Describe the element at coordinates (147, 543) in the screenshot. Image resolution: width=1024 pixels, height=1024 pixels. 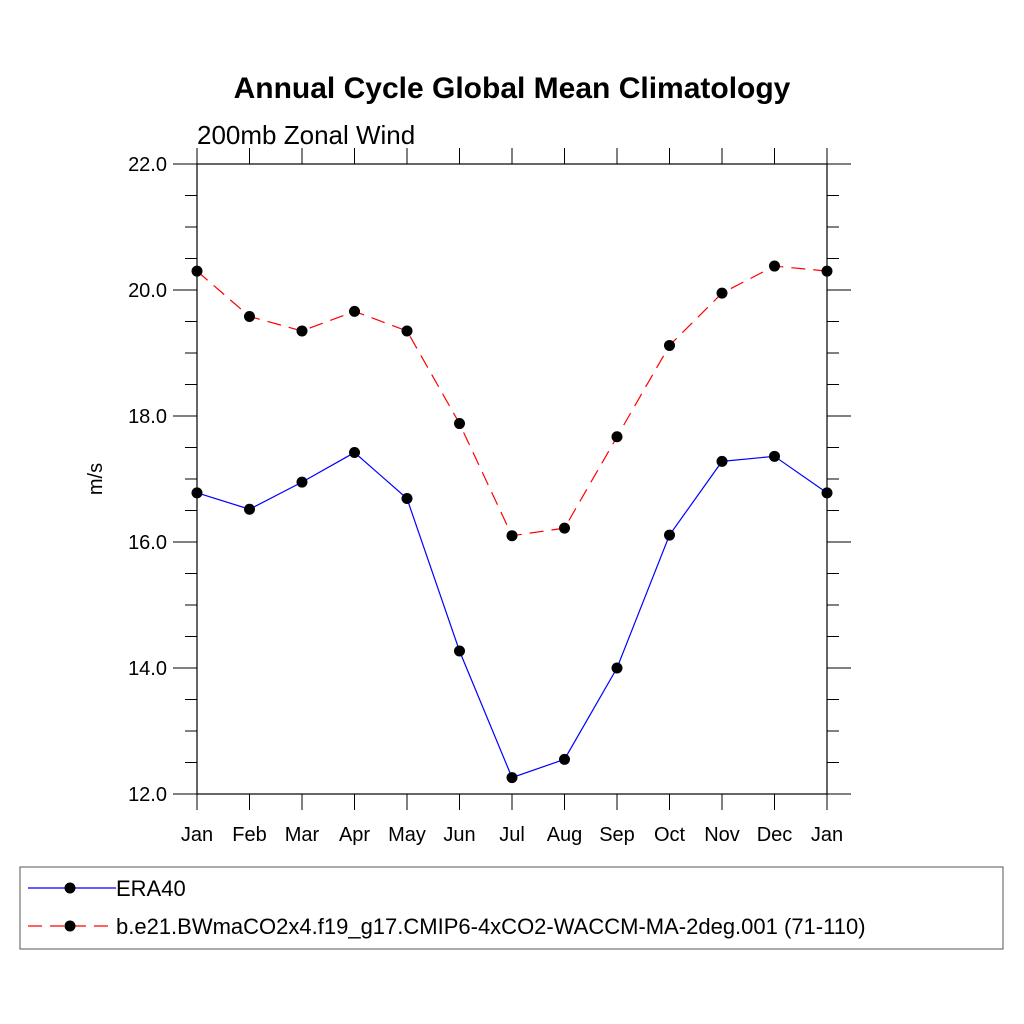
I see `y-tick-label: 16.0` at that location.